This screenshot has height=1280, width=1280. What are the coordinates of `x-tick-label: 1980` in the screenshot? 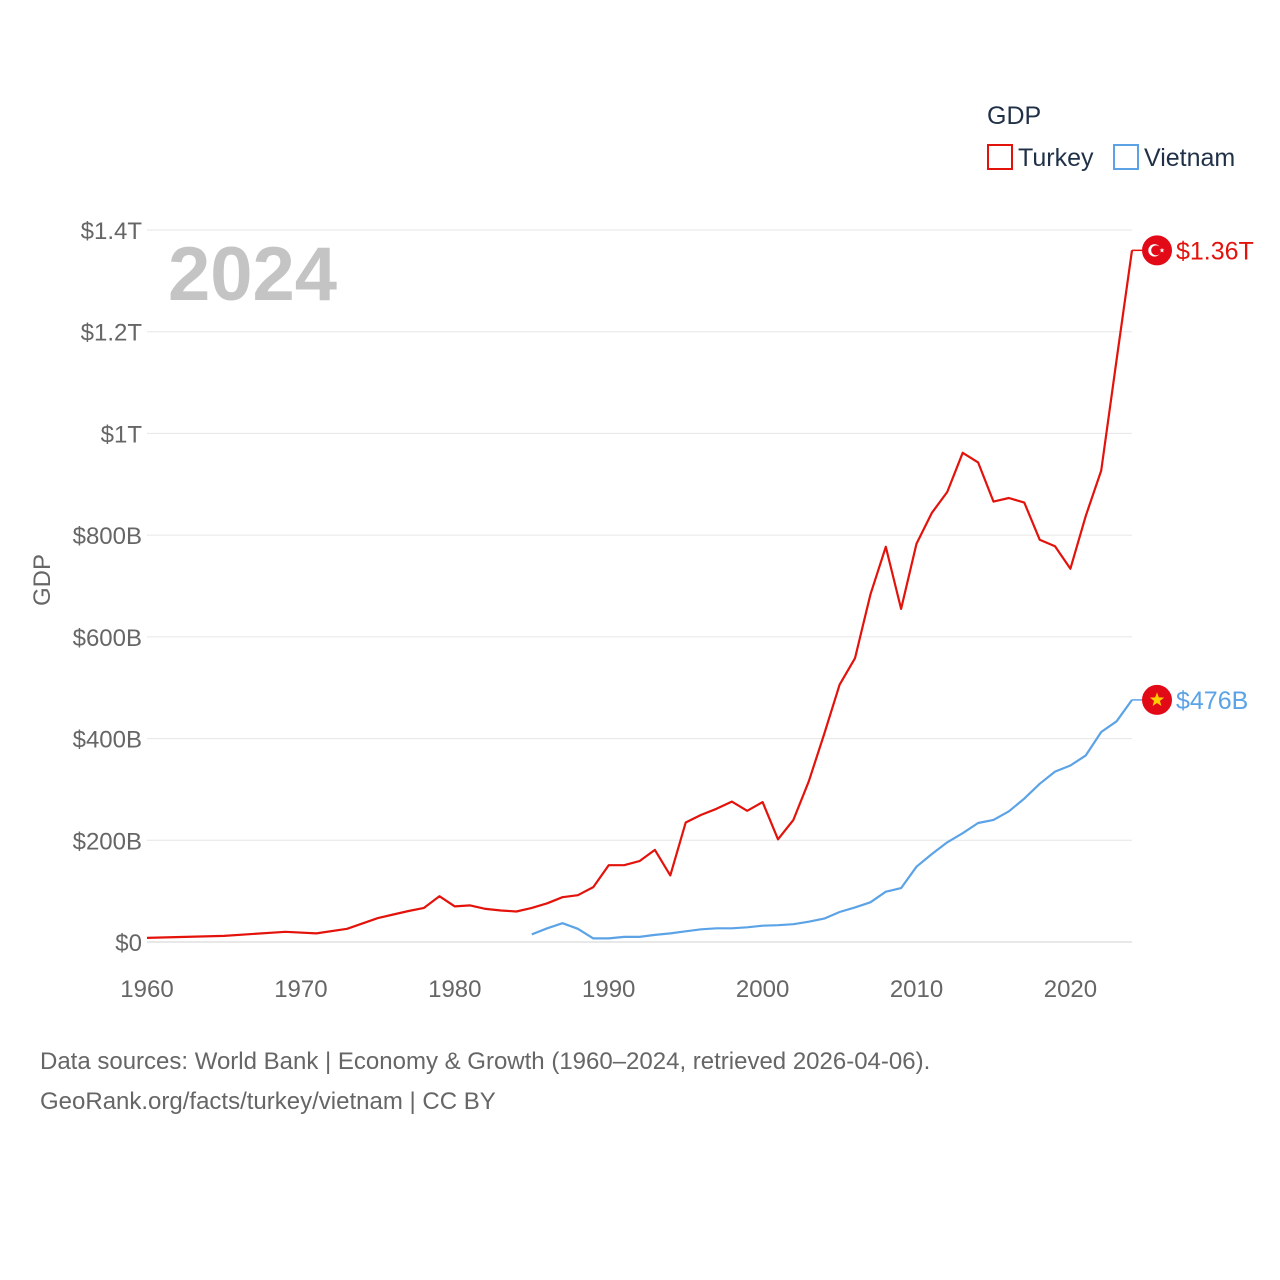 It's located at (454, 989).